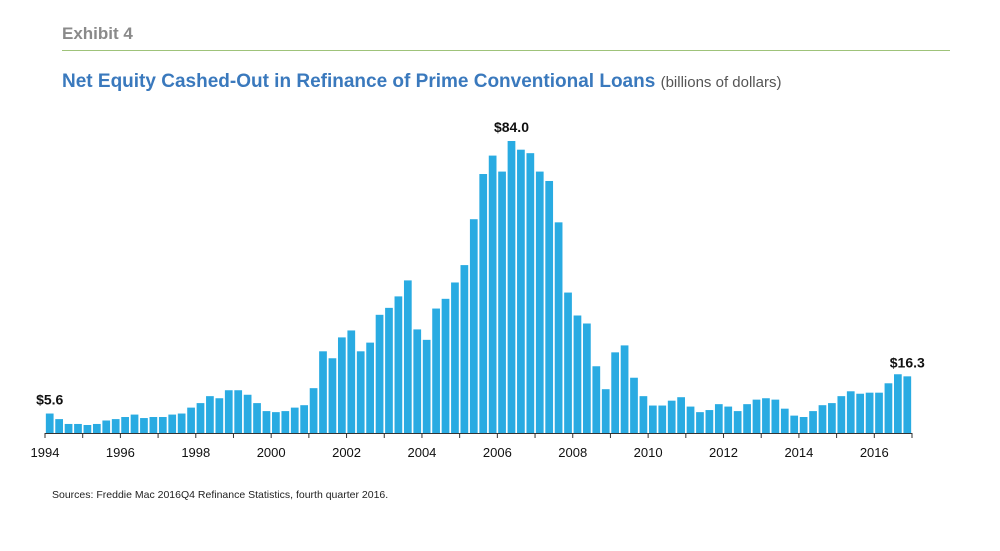 The width and height of the screenshot is (1000, 551). I want to click on x-tick-label: 2000, so click(271, 452).